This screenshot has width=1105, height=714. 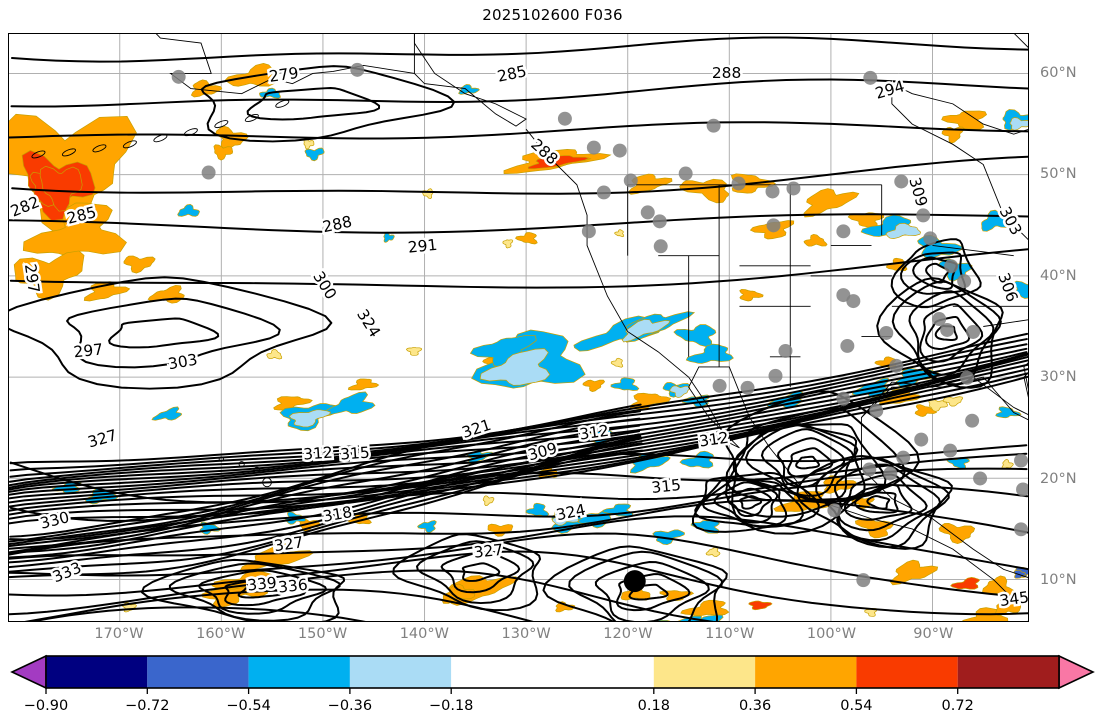 What do you see at coordinates (451, 706) in the screenshot?
I see `colorbar-tick-label: −0.18` at bounding box center [451, 706].